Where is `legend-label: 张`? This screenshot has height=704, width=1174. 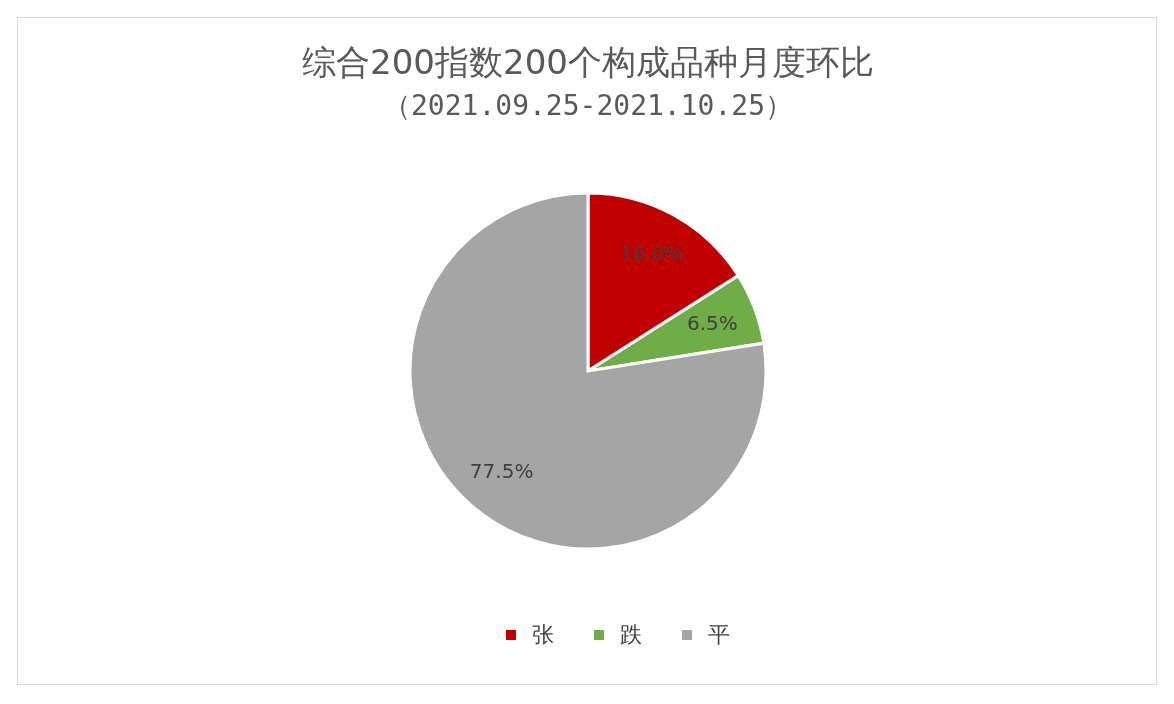
legend-label: 张 is located at coordinates (543, 634).